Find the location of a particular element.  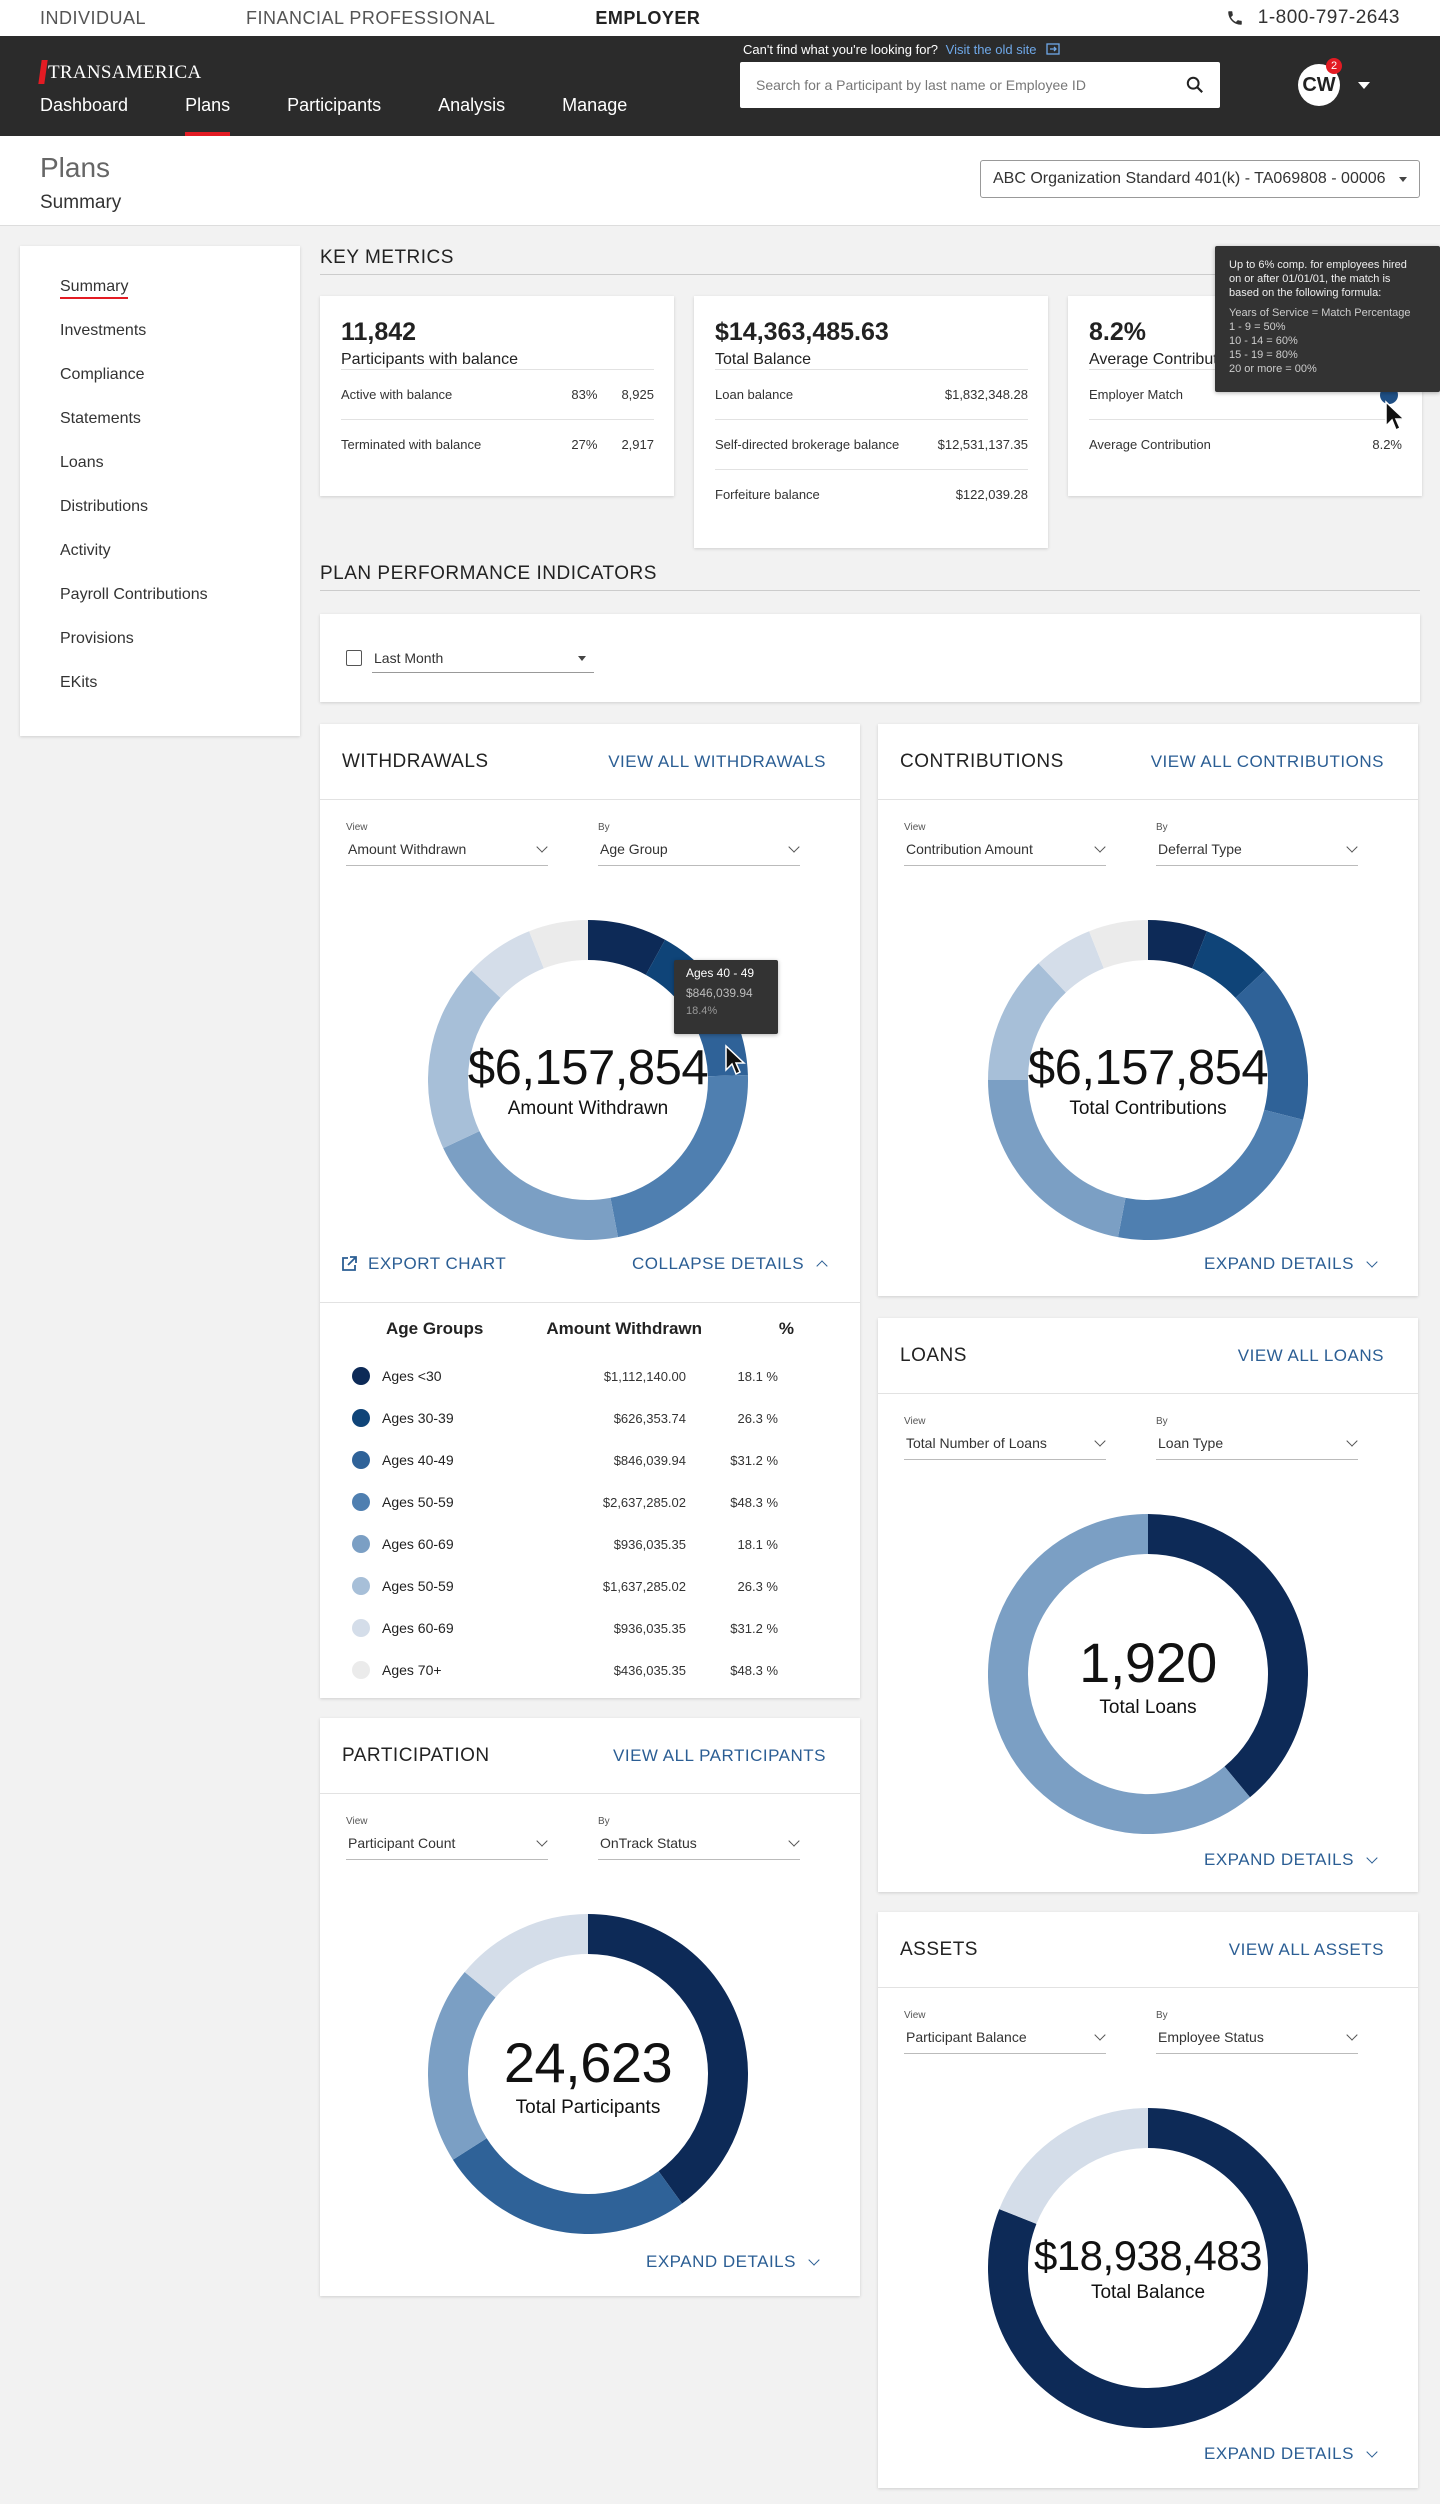

dropdown-label: View is located at coordinates (915, 1421).